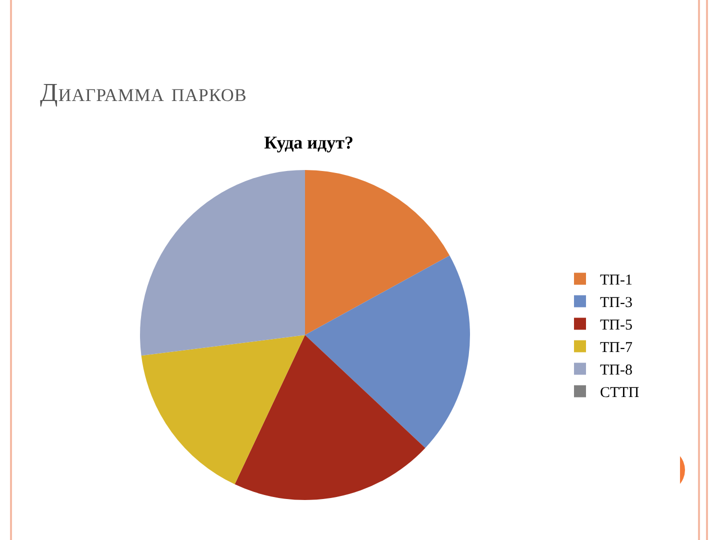 This screenshot has width=720, height=540. What do you see at coordinates (616, 280) in the screenshot?
I see `legend-label: ТП-1` at bounding box center [616, 280].